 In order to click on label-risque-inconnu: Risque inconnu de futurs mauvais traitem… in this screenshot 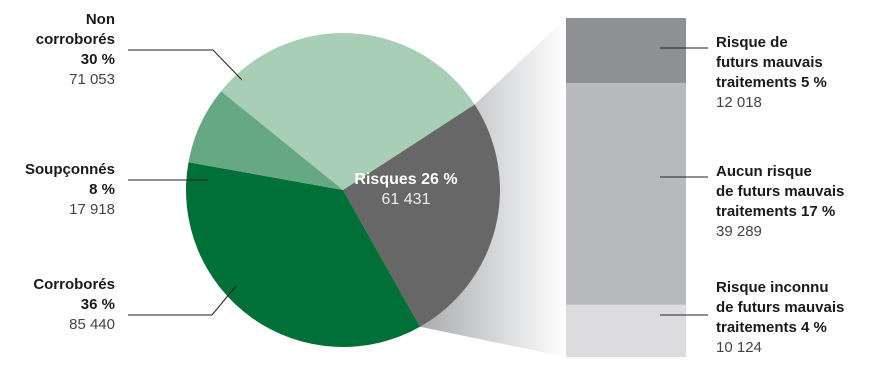, I will do `click(780, 318)`.